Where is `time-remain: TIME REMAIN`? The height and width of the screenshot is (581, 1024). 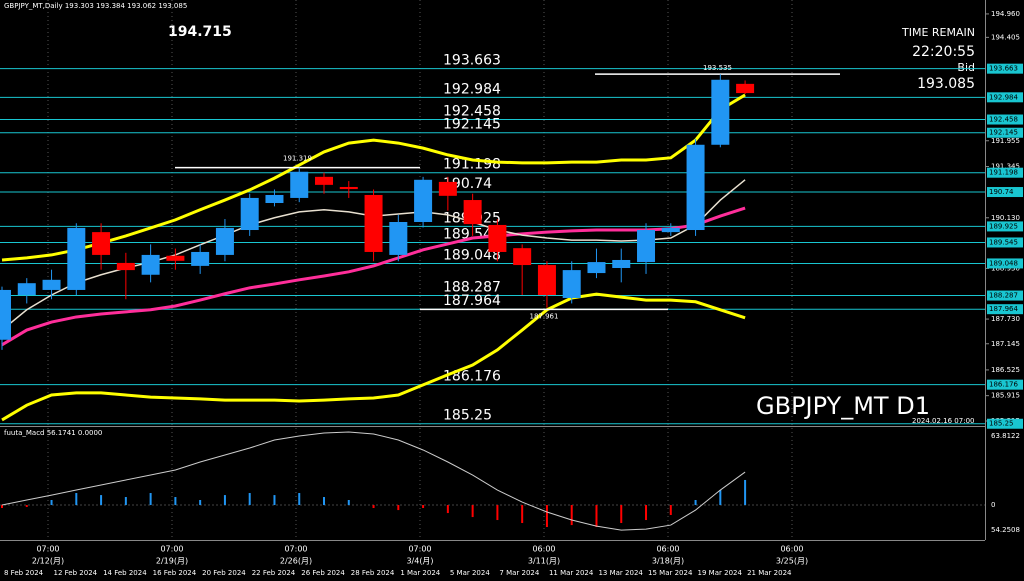 time-remain: TIME REMAIN is located at coordinates (938, 32).